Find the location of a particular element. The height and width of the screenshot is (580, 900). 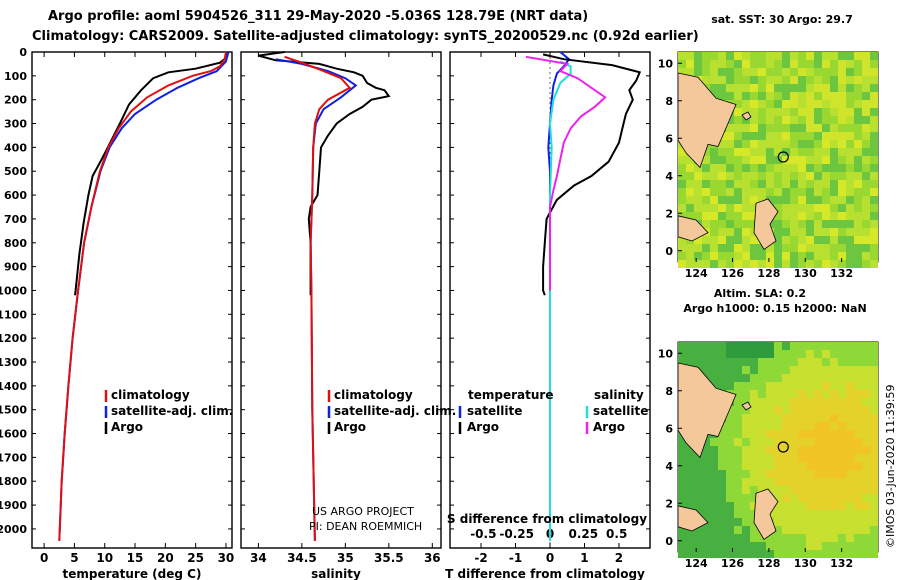

map-y-tick-label: 4 is located at coordinates (669, 466).